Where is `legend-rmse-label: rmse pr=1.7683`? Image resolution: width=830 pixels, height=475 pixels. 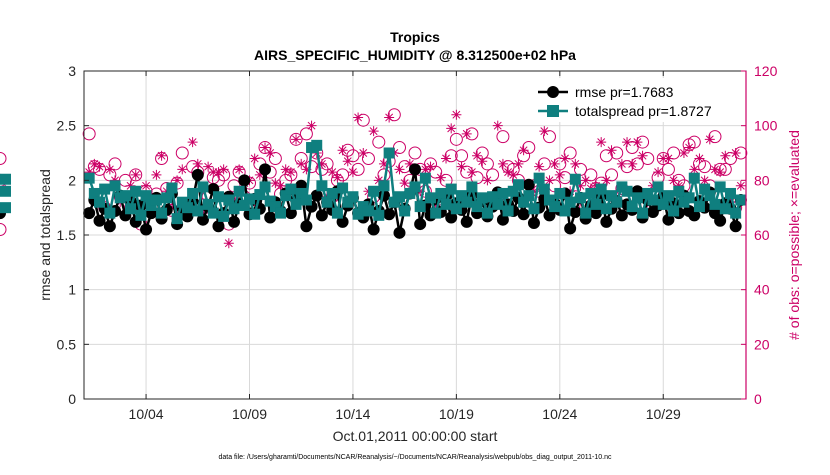 legend-rmse-label: rmse pr=1.7683 is located at coordinates (624, 92).